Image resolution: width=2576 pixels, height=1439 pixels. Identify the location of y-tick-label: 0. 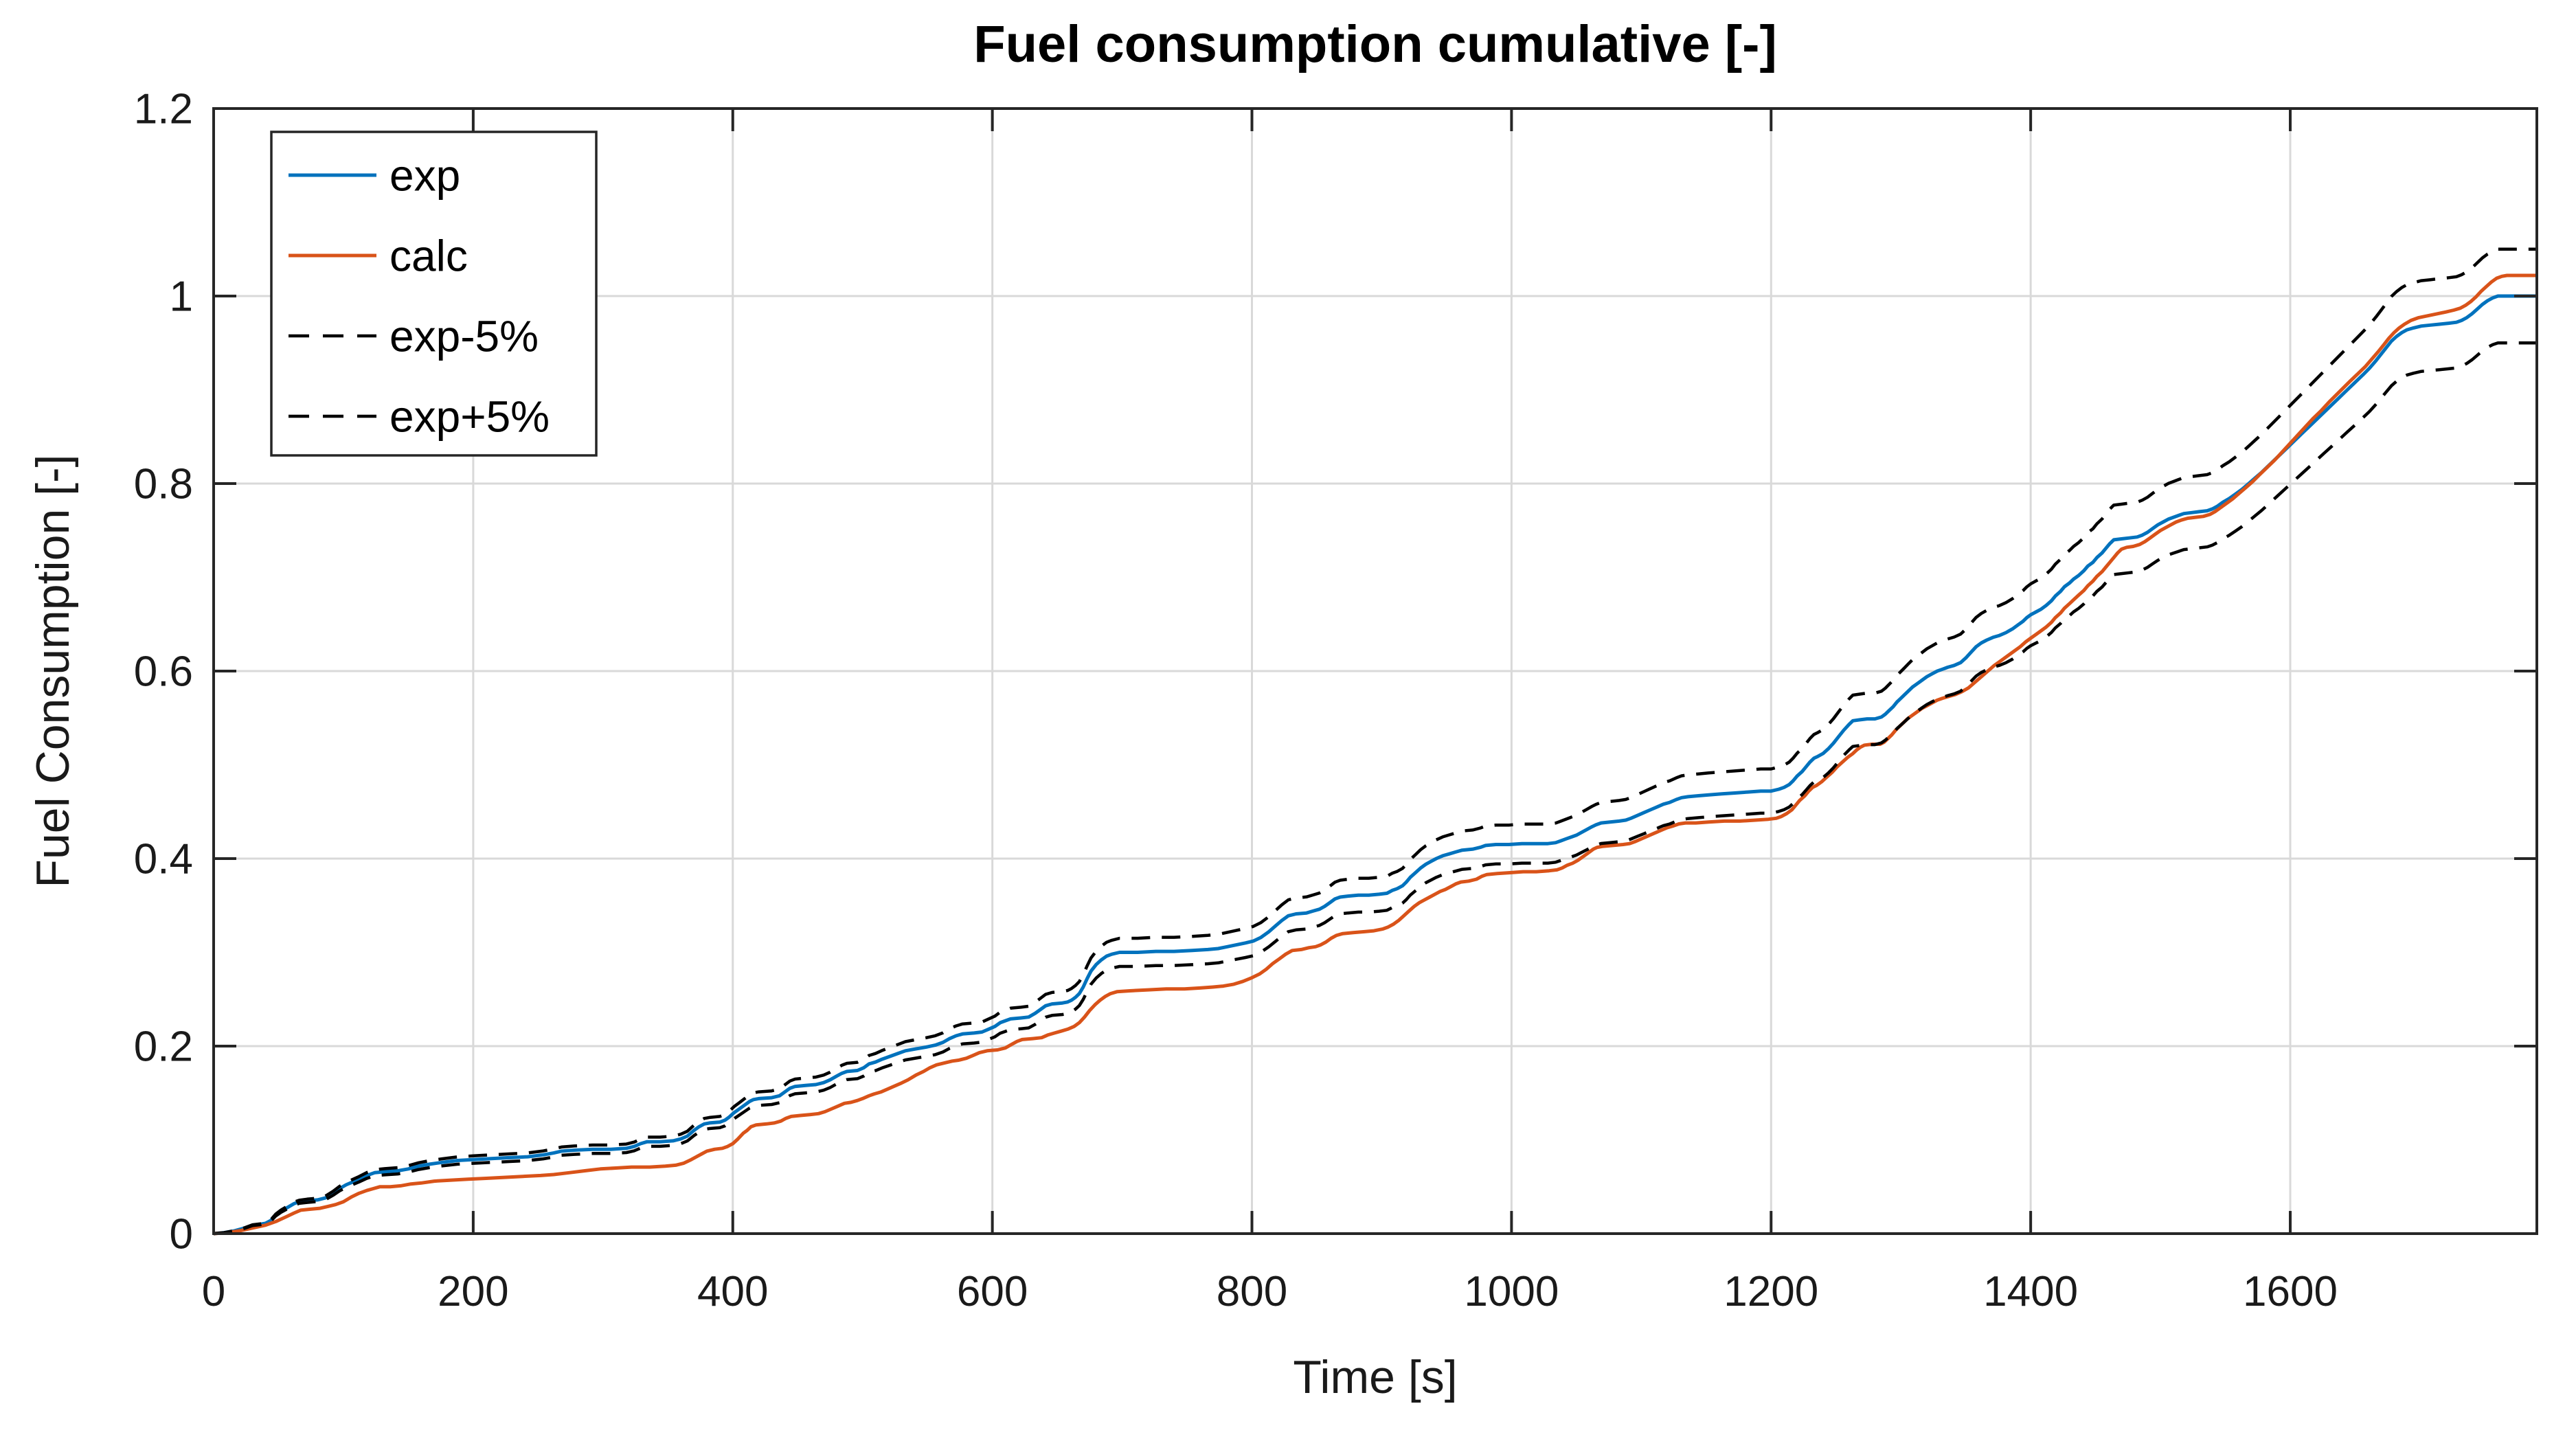
(181, 1234).